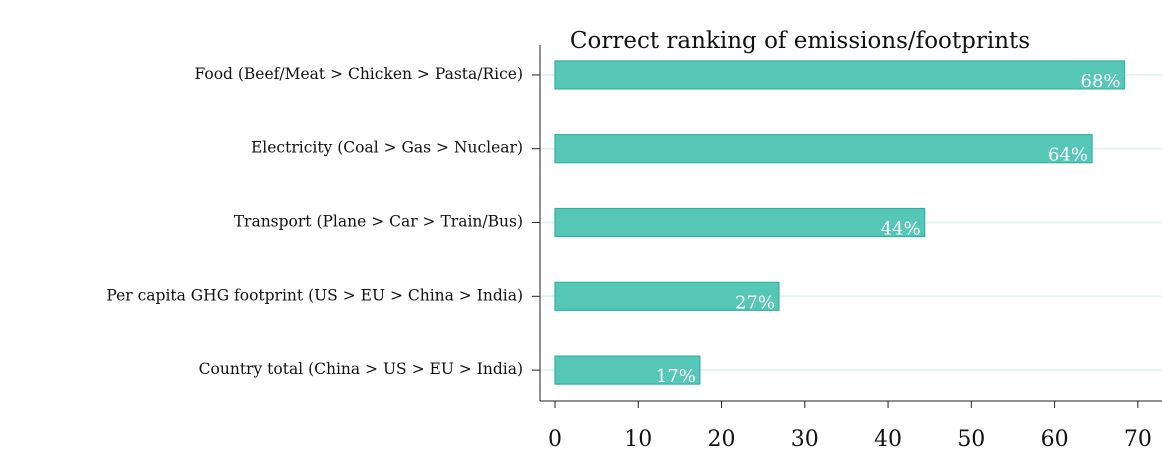 The image size is (1162, 455). Describe the element at coordinates (901, 229) in the screenshot. I see `data-label: 44%` at that location.